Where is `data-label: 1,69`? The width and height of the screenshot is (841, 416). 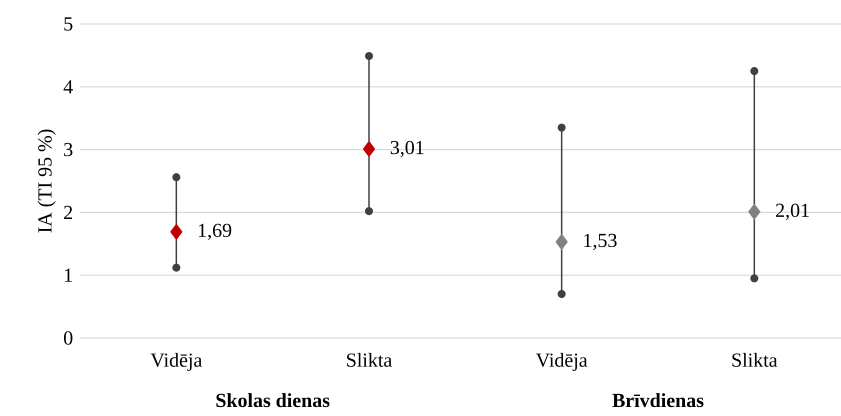
data-label: 1,69 is located at coordinates (215, 232).